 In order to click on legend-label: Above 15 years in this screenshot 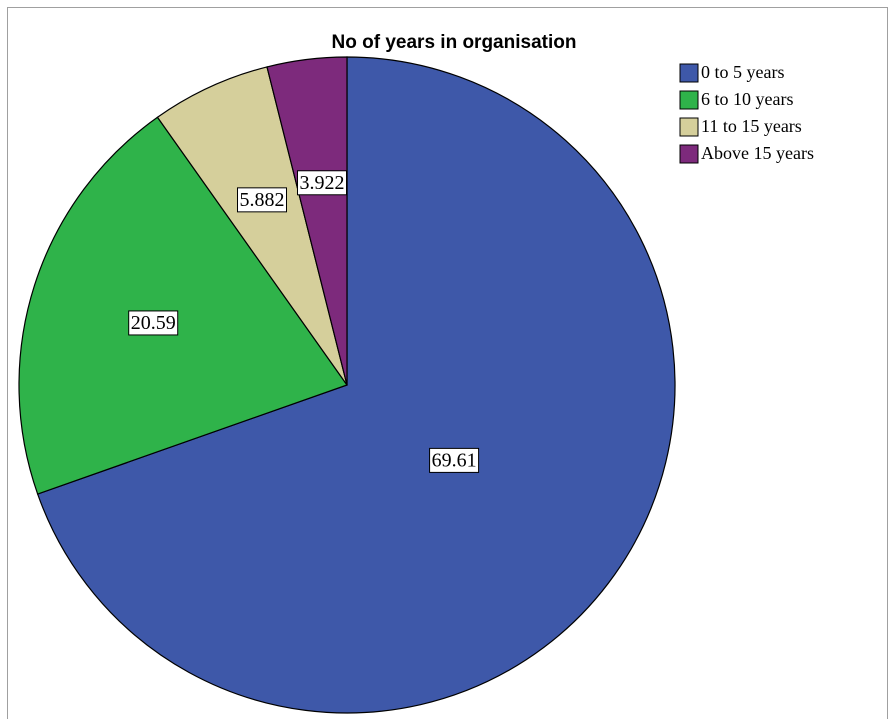, I will do `click(757, 153)`.